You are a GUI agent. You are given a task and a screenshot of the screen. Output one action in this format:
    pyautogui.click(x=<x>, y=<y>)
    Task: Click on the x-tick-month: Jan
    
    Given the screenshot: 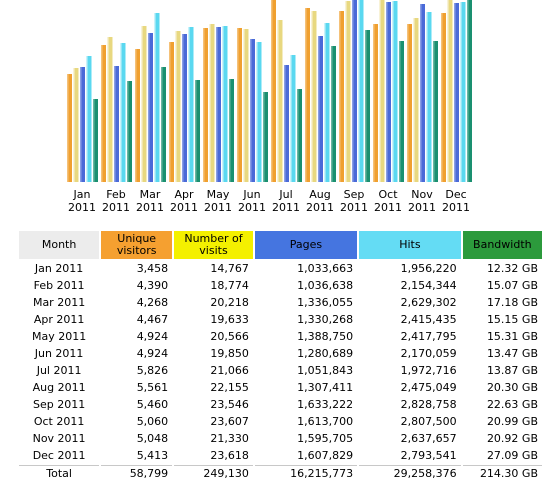 What is the action you would take?
    pyautogui.click(x=82, y=194)
    